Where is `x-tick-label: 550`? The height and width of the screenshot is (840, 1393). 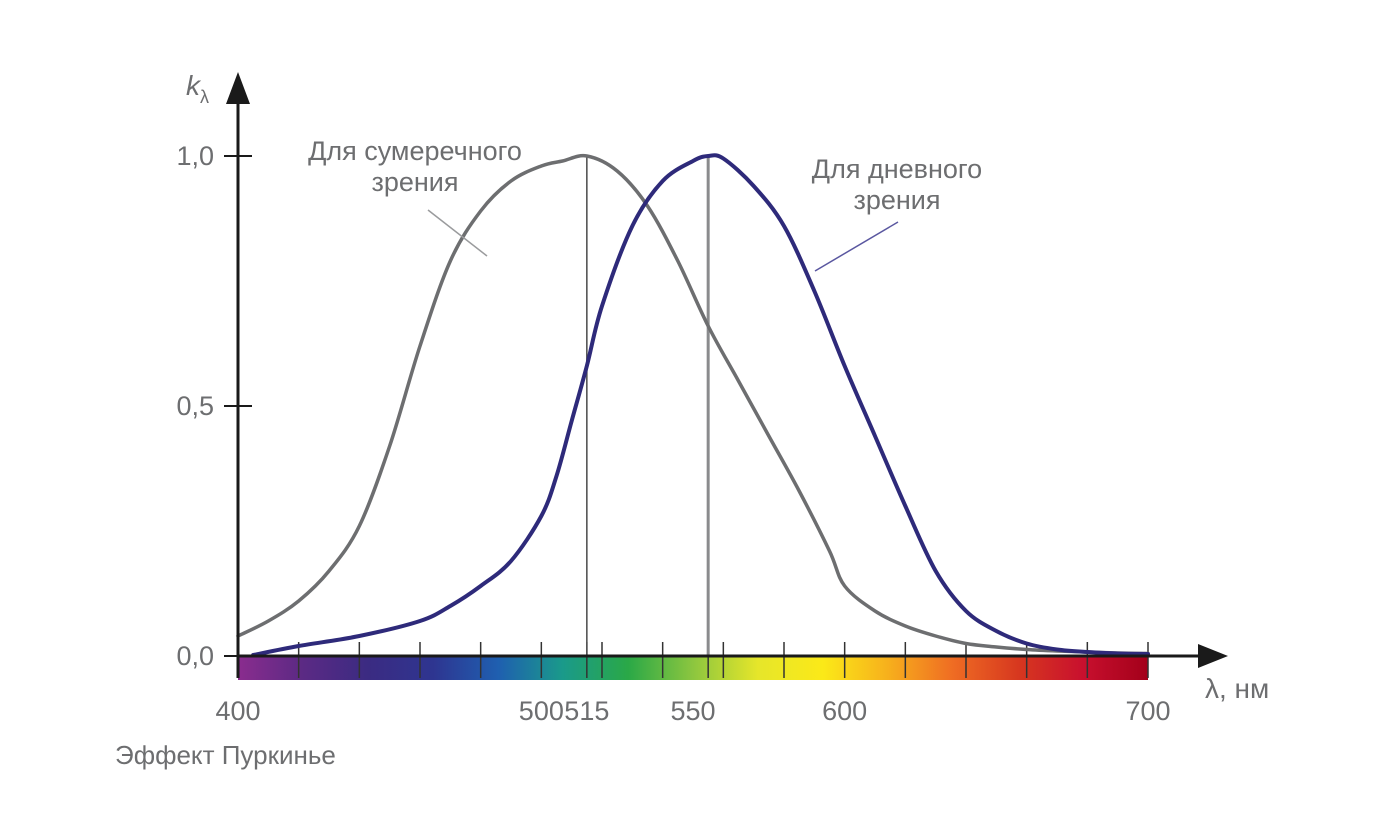
x-tick-label: 550 is located at coordinates (692, 711).